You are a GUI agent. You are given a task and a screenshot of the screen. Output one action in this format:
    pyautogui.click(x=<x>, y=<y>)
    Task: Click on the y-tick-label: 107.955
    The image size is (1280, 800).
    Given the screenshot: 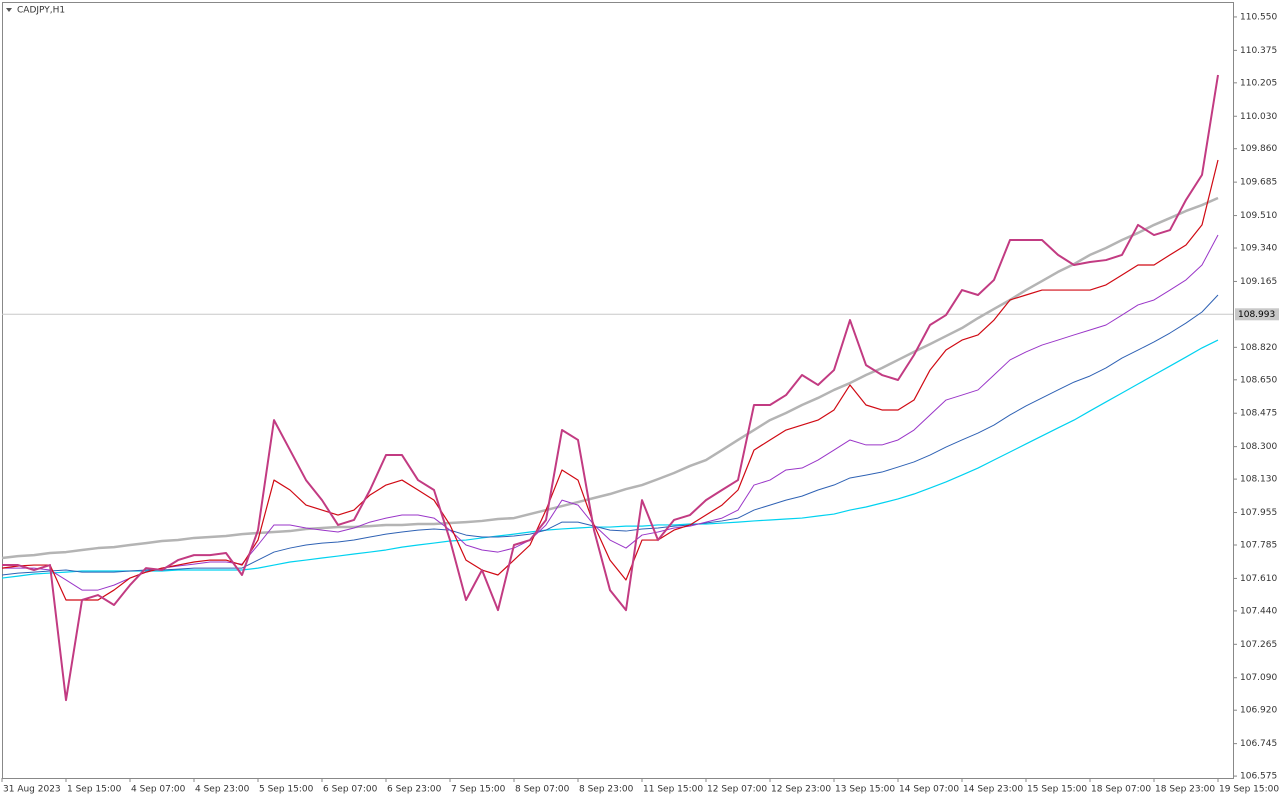 What is the action you would take?
    pyautogui.click(x=1258, y=513)
    